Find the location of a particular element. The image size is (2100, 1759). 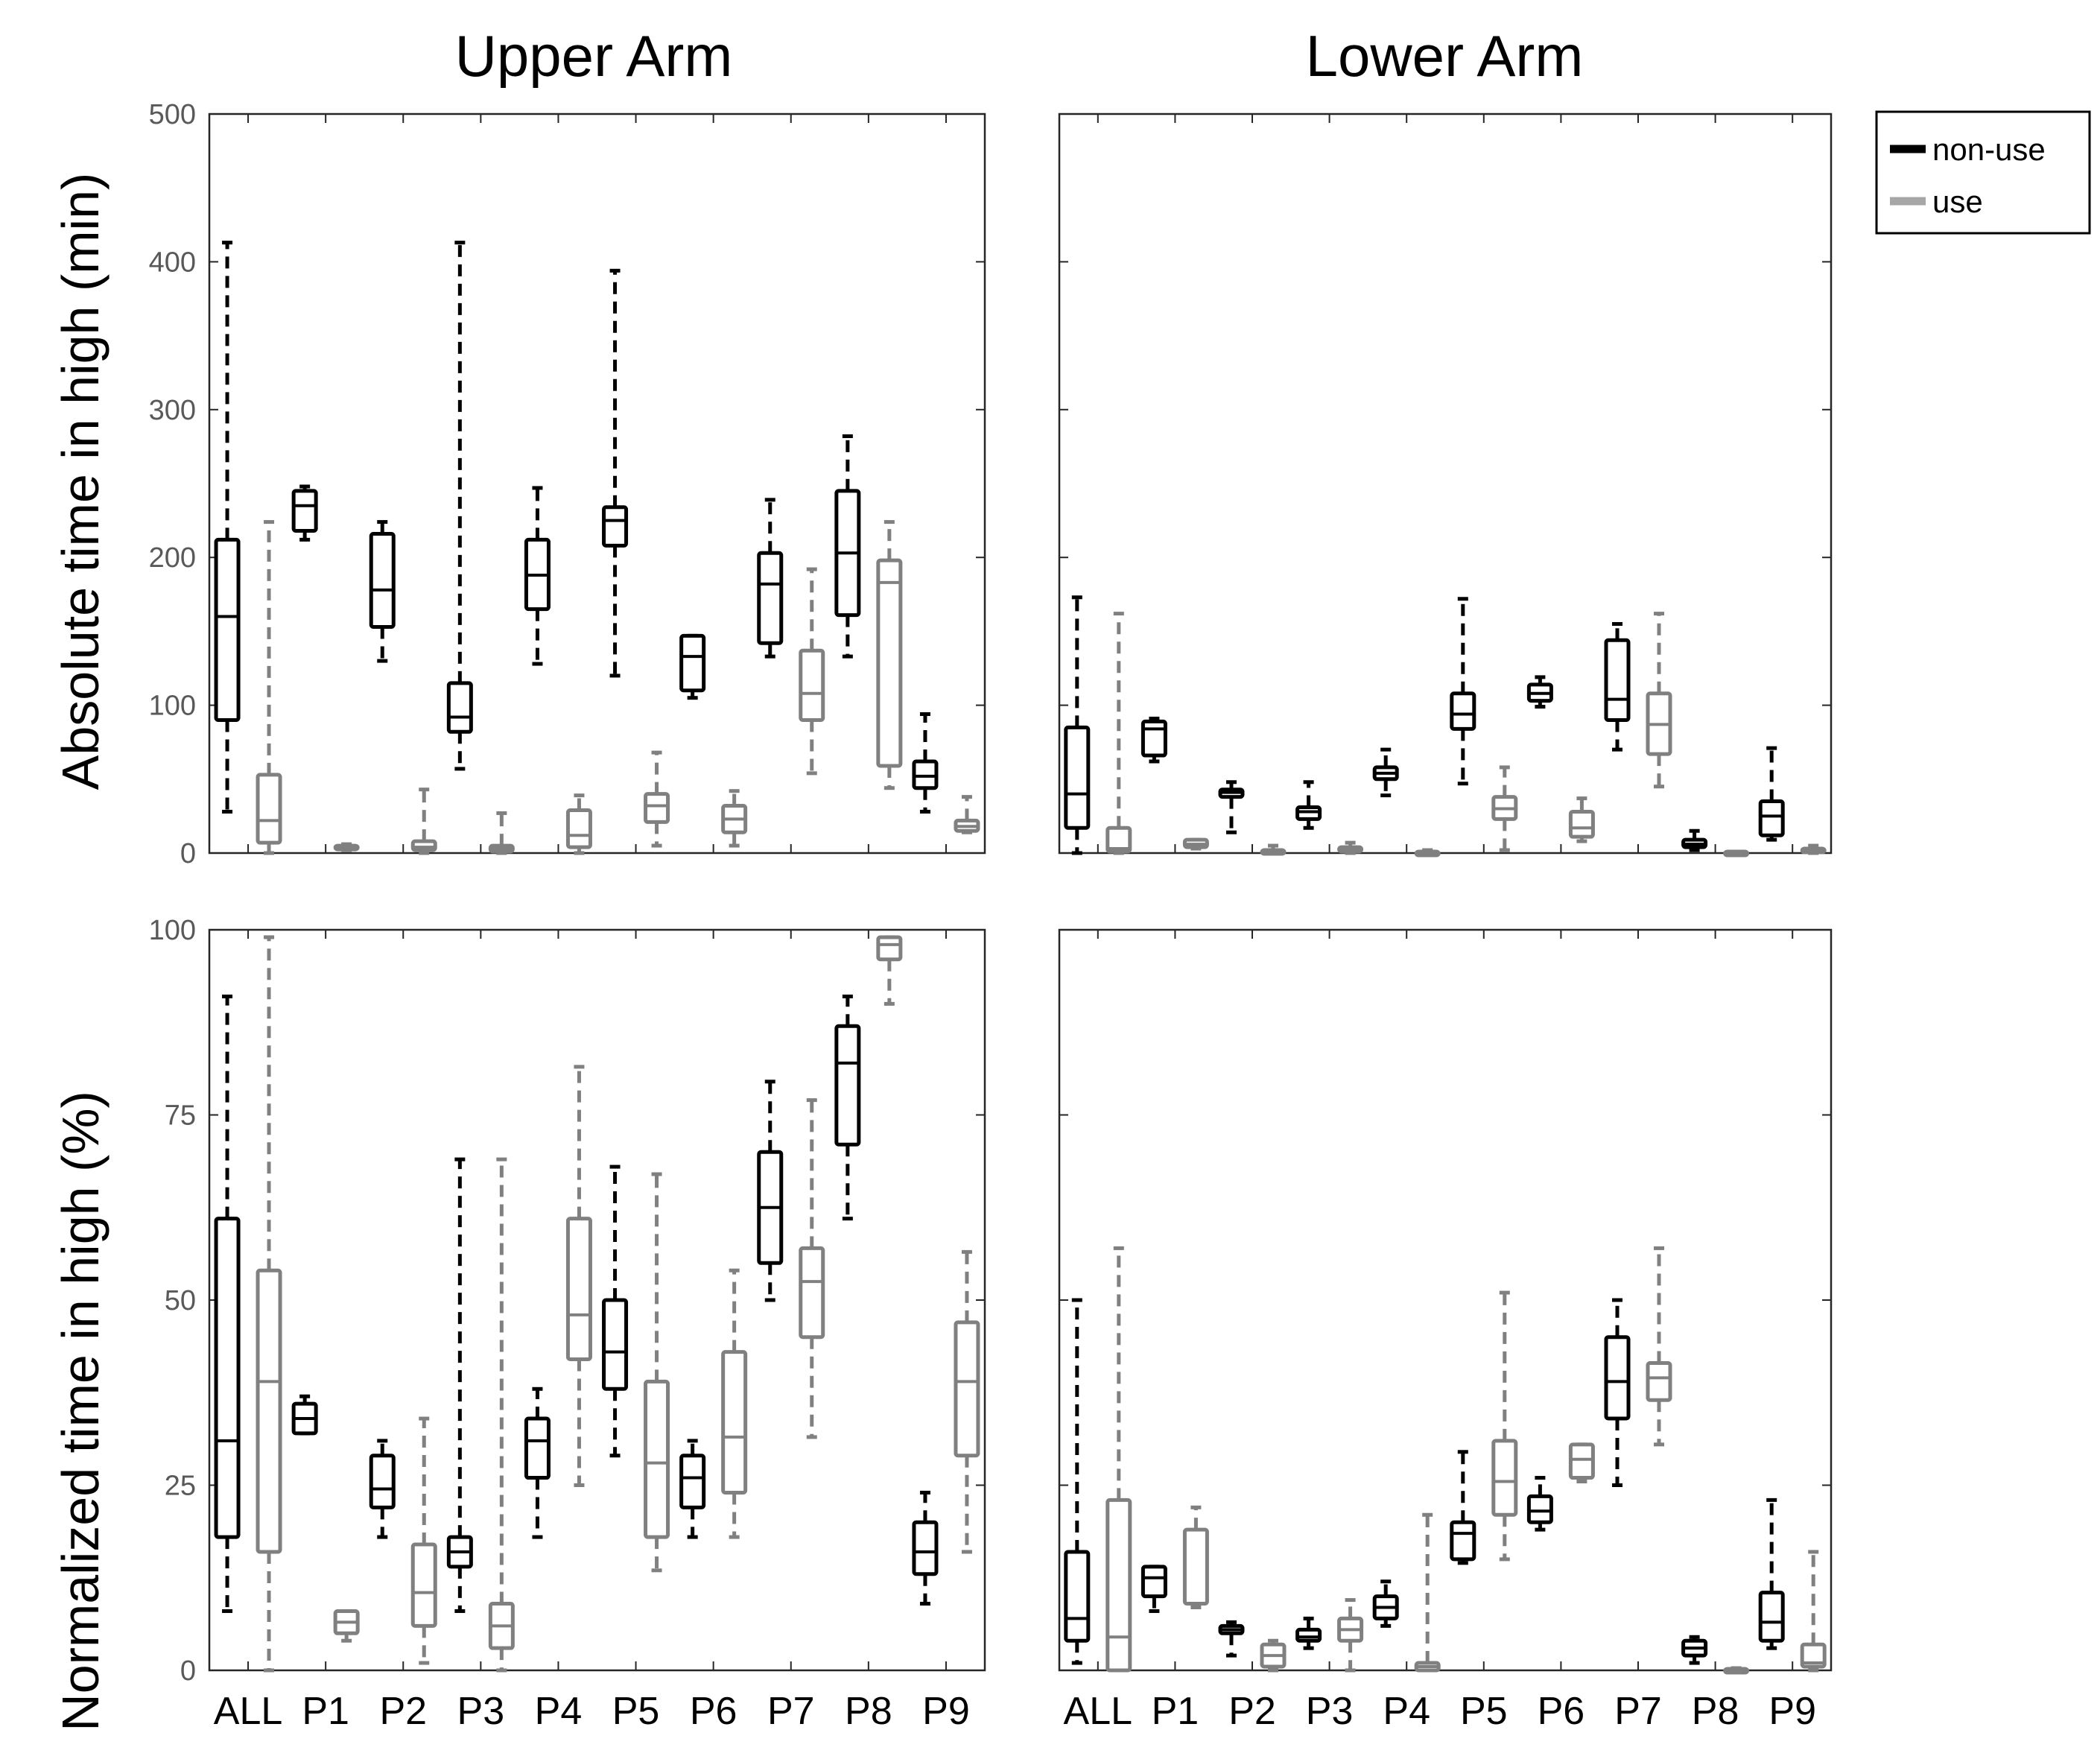

box-use-p9 is located at coordinates (967, 1401).